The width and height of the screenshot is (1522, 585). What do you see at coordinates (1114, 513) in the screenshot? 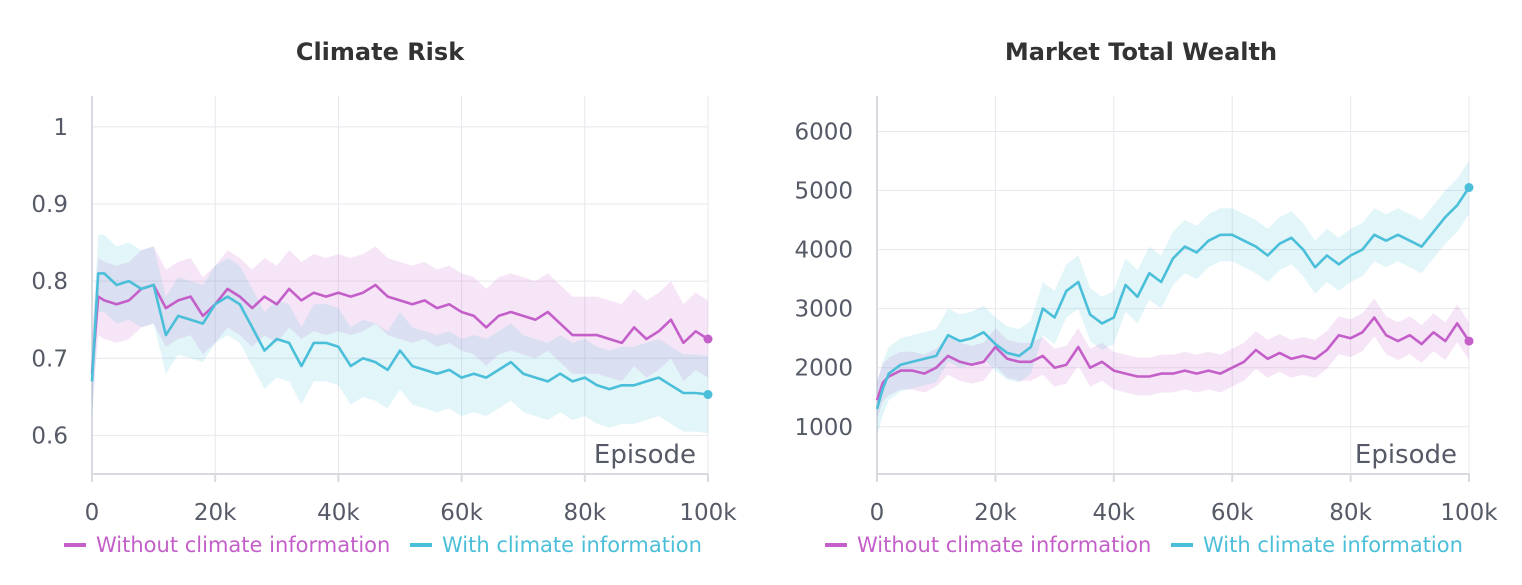
I see `market-wealth-xtick-label: 40k` at bounding box center [1114, 513].